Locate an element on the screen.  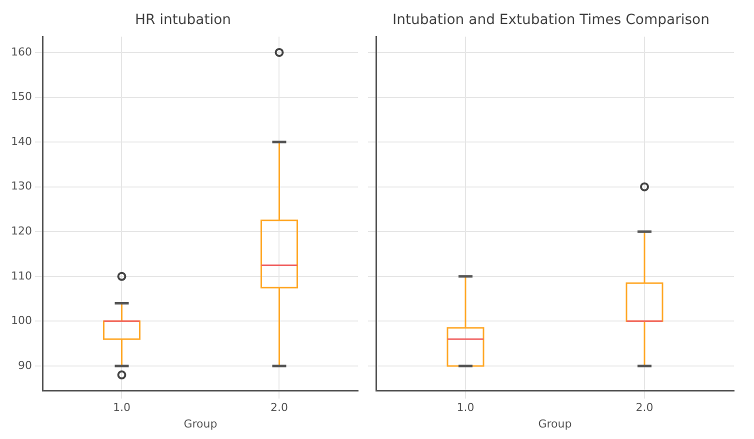
y-tick-label: 120 is located at coordinates (21, 231).